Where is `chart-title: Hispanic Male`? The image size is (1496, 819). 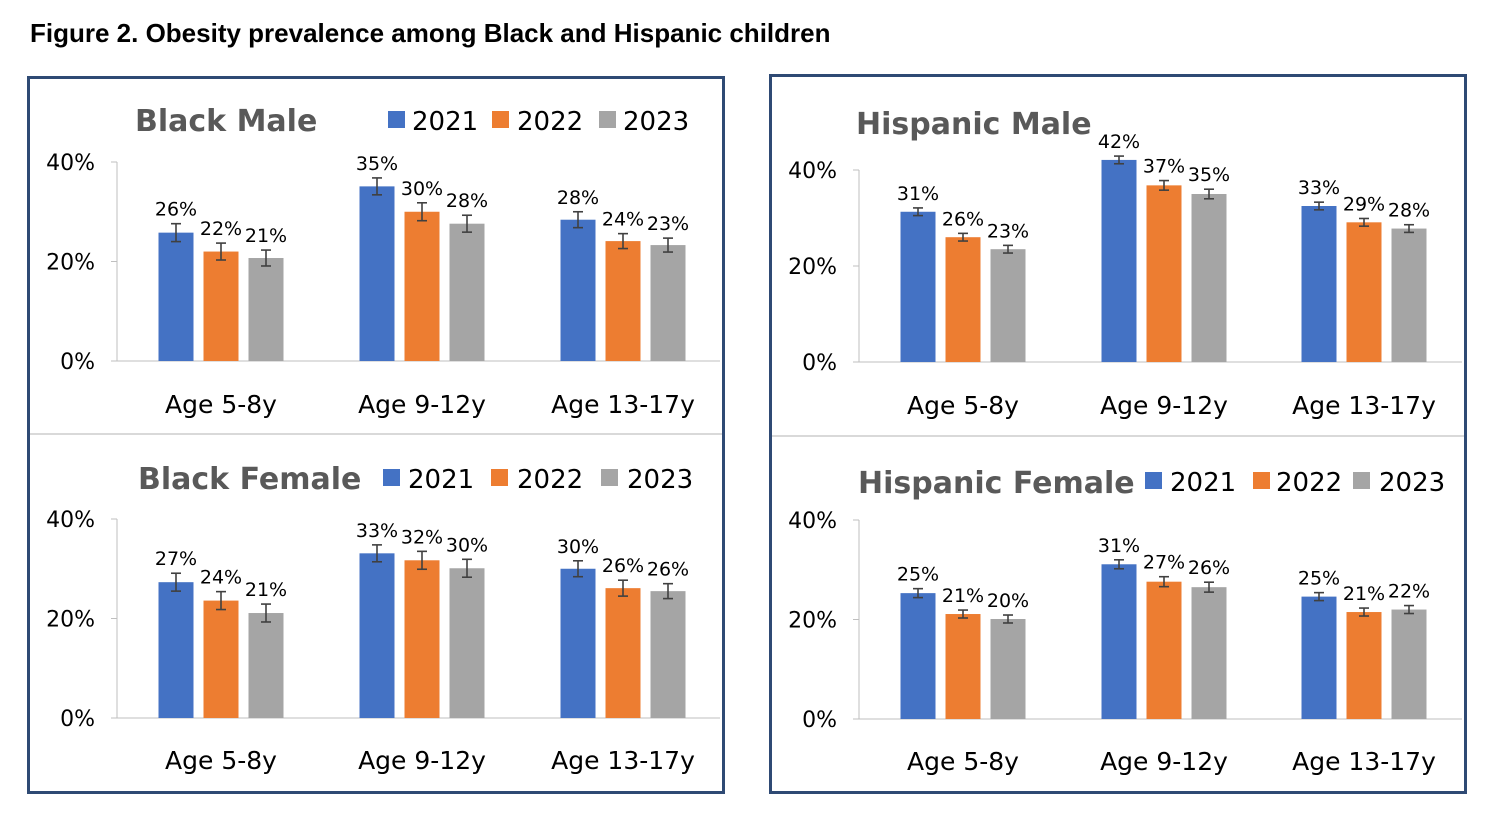
chart-title: Hispanic Male is located at coordinates (974, 124).